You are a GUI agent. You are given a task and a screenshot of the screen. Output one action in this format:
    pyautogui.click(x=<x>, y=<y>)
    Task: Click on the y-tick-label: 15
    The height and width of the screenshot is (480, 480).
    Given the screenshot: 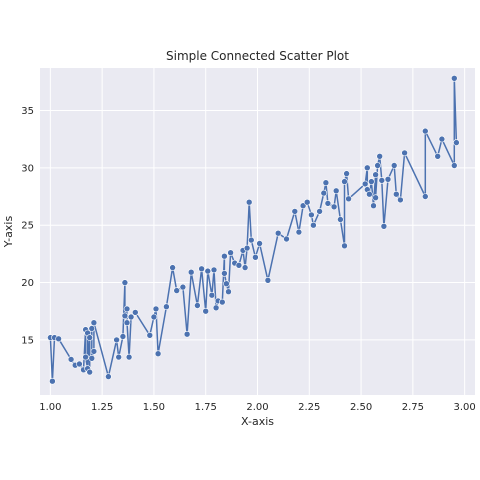 What is the action you would take?
    pyautogui.click(x=27, y=340)
    